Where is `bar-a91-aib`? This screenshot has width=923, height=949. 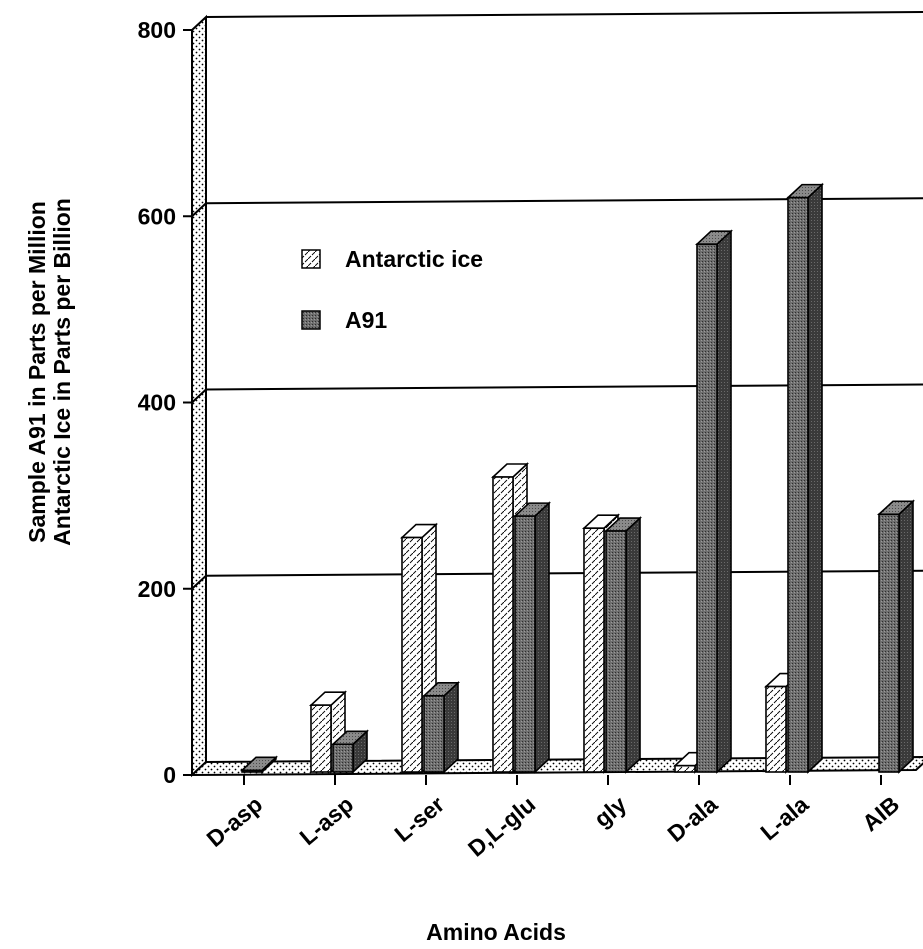 bar-a91-aib is located at coordinates (896, 636).